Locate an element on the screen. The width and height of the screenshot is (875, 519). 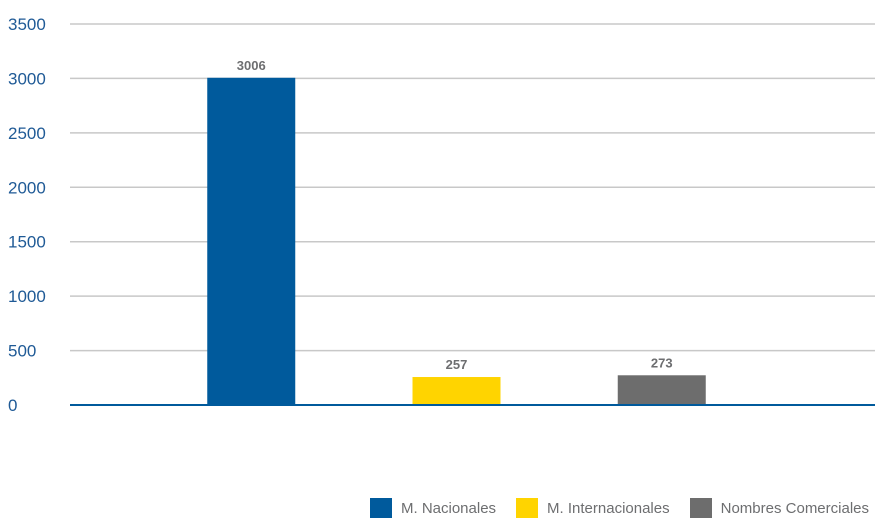
data-label: 257 is located at coordinates (457, 364).